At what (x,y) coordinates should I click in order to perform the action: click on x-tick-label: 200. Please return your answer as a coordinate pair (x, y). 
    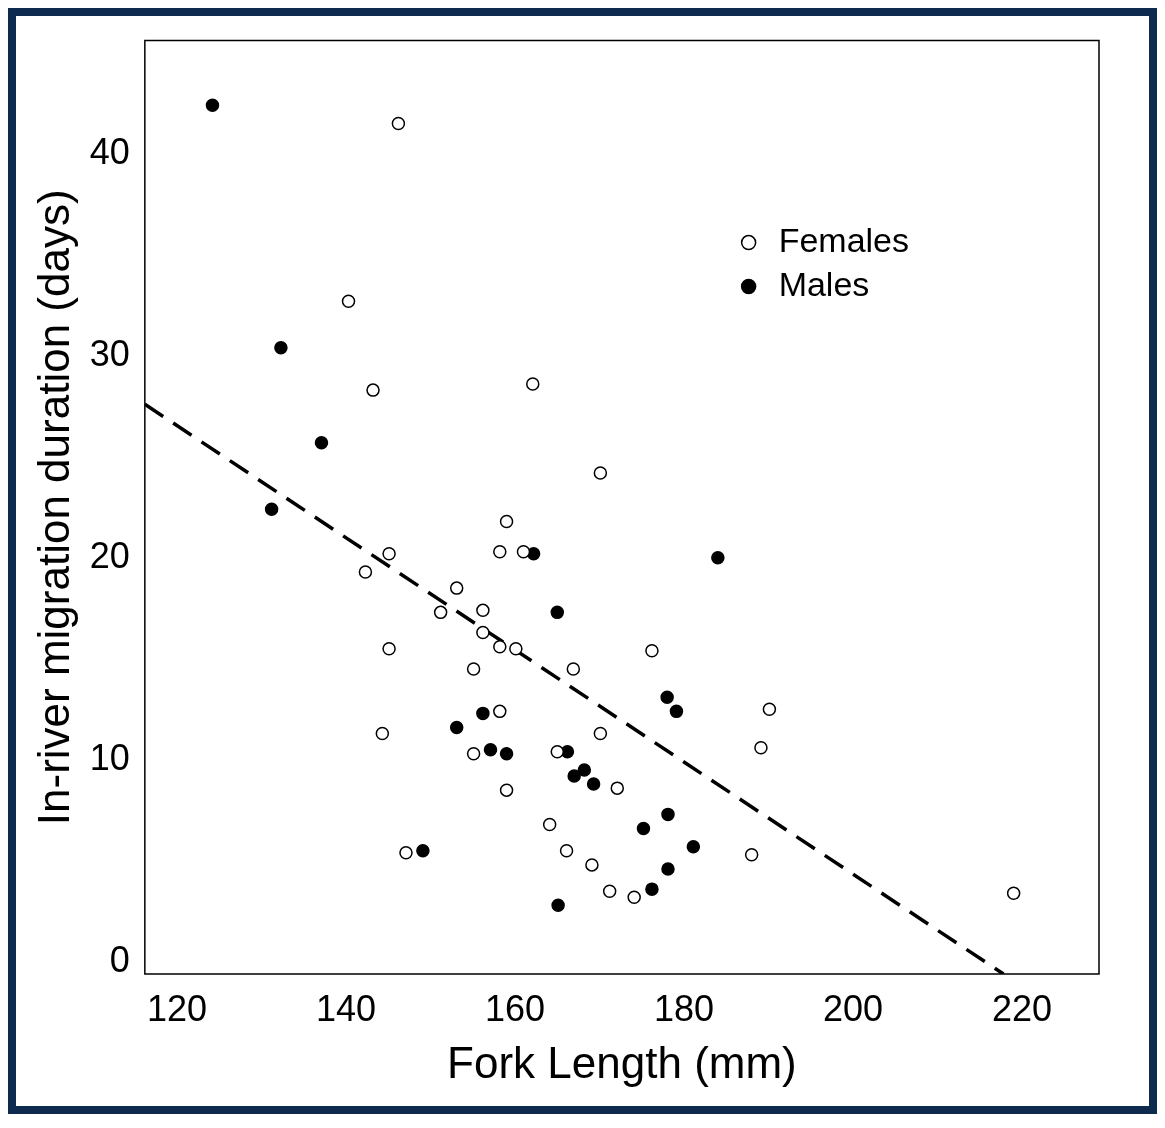
    Looking at the image, I should click on (853, 1008).